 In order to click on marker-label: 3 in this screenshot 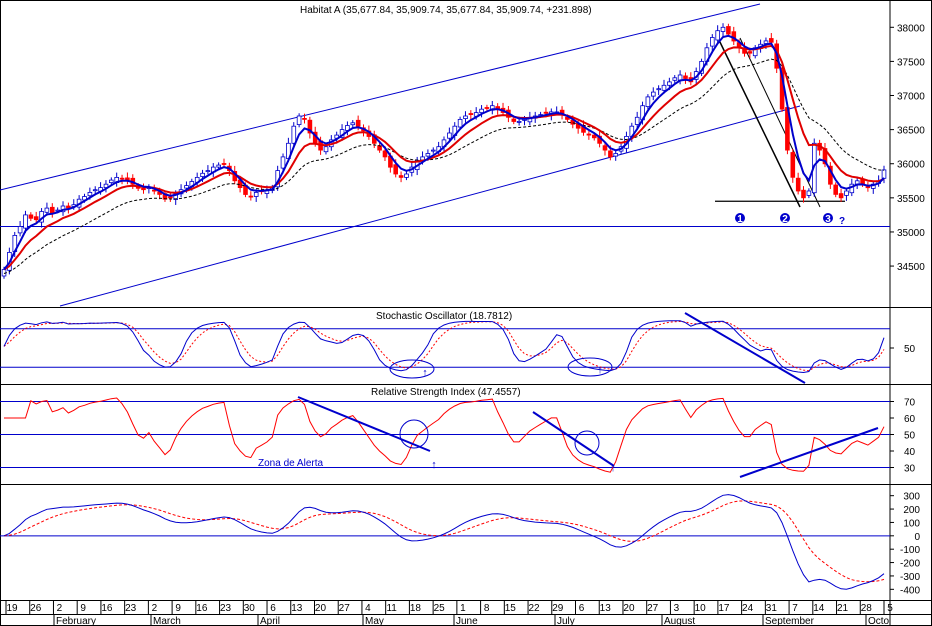, I will do `click(828, 219)`.